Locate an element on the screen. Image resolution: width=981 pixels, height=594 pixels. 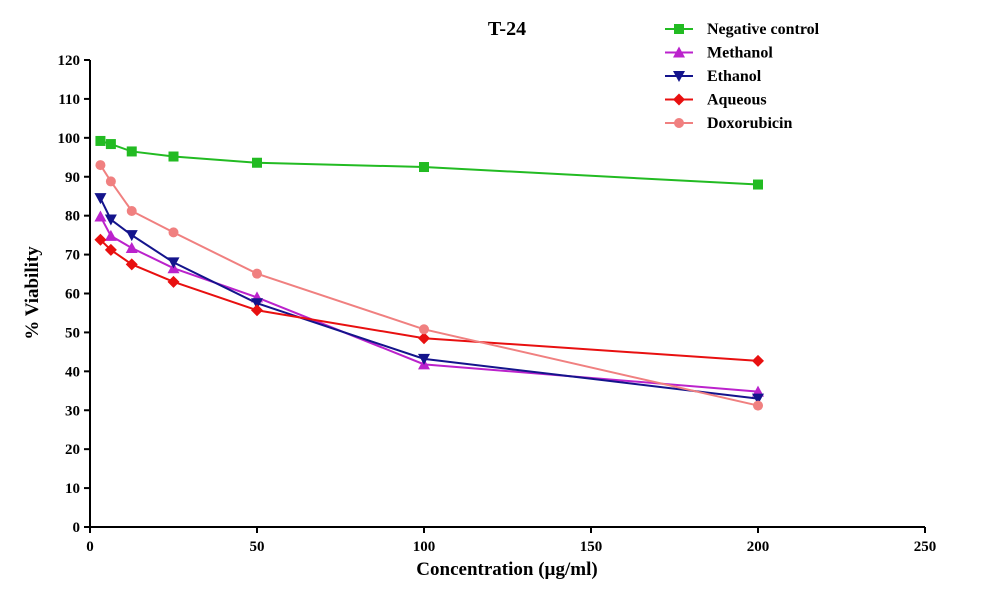
y-tick-label: 70 is located at coordinates (72, 256).